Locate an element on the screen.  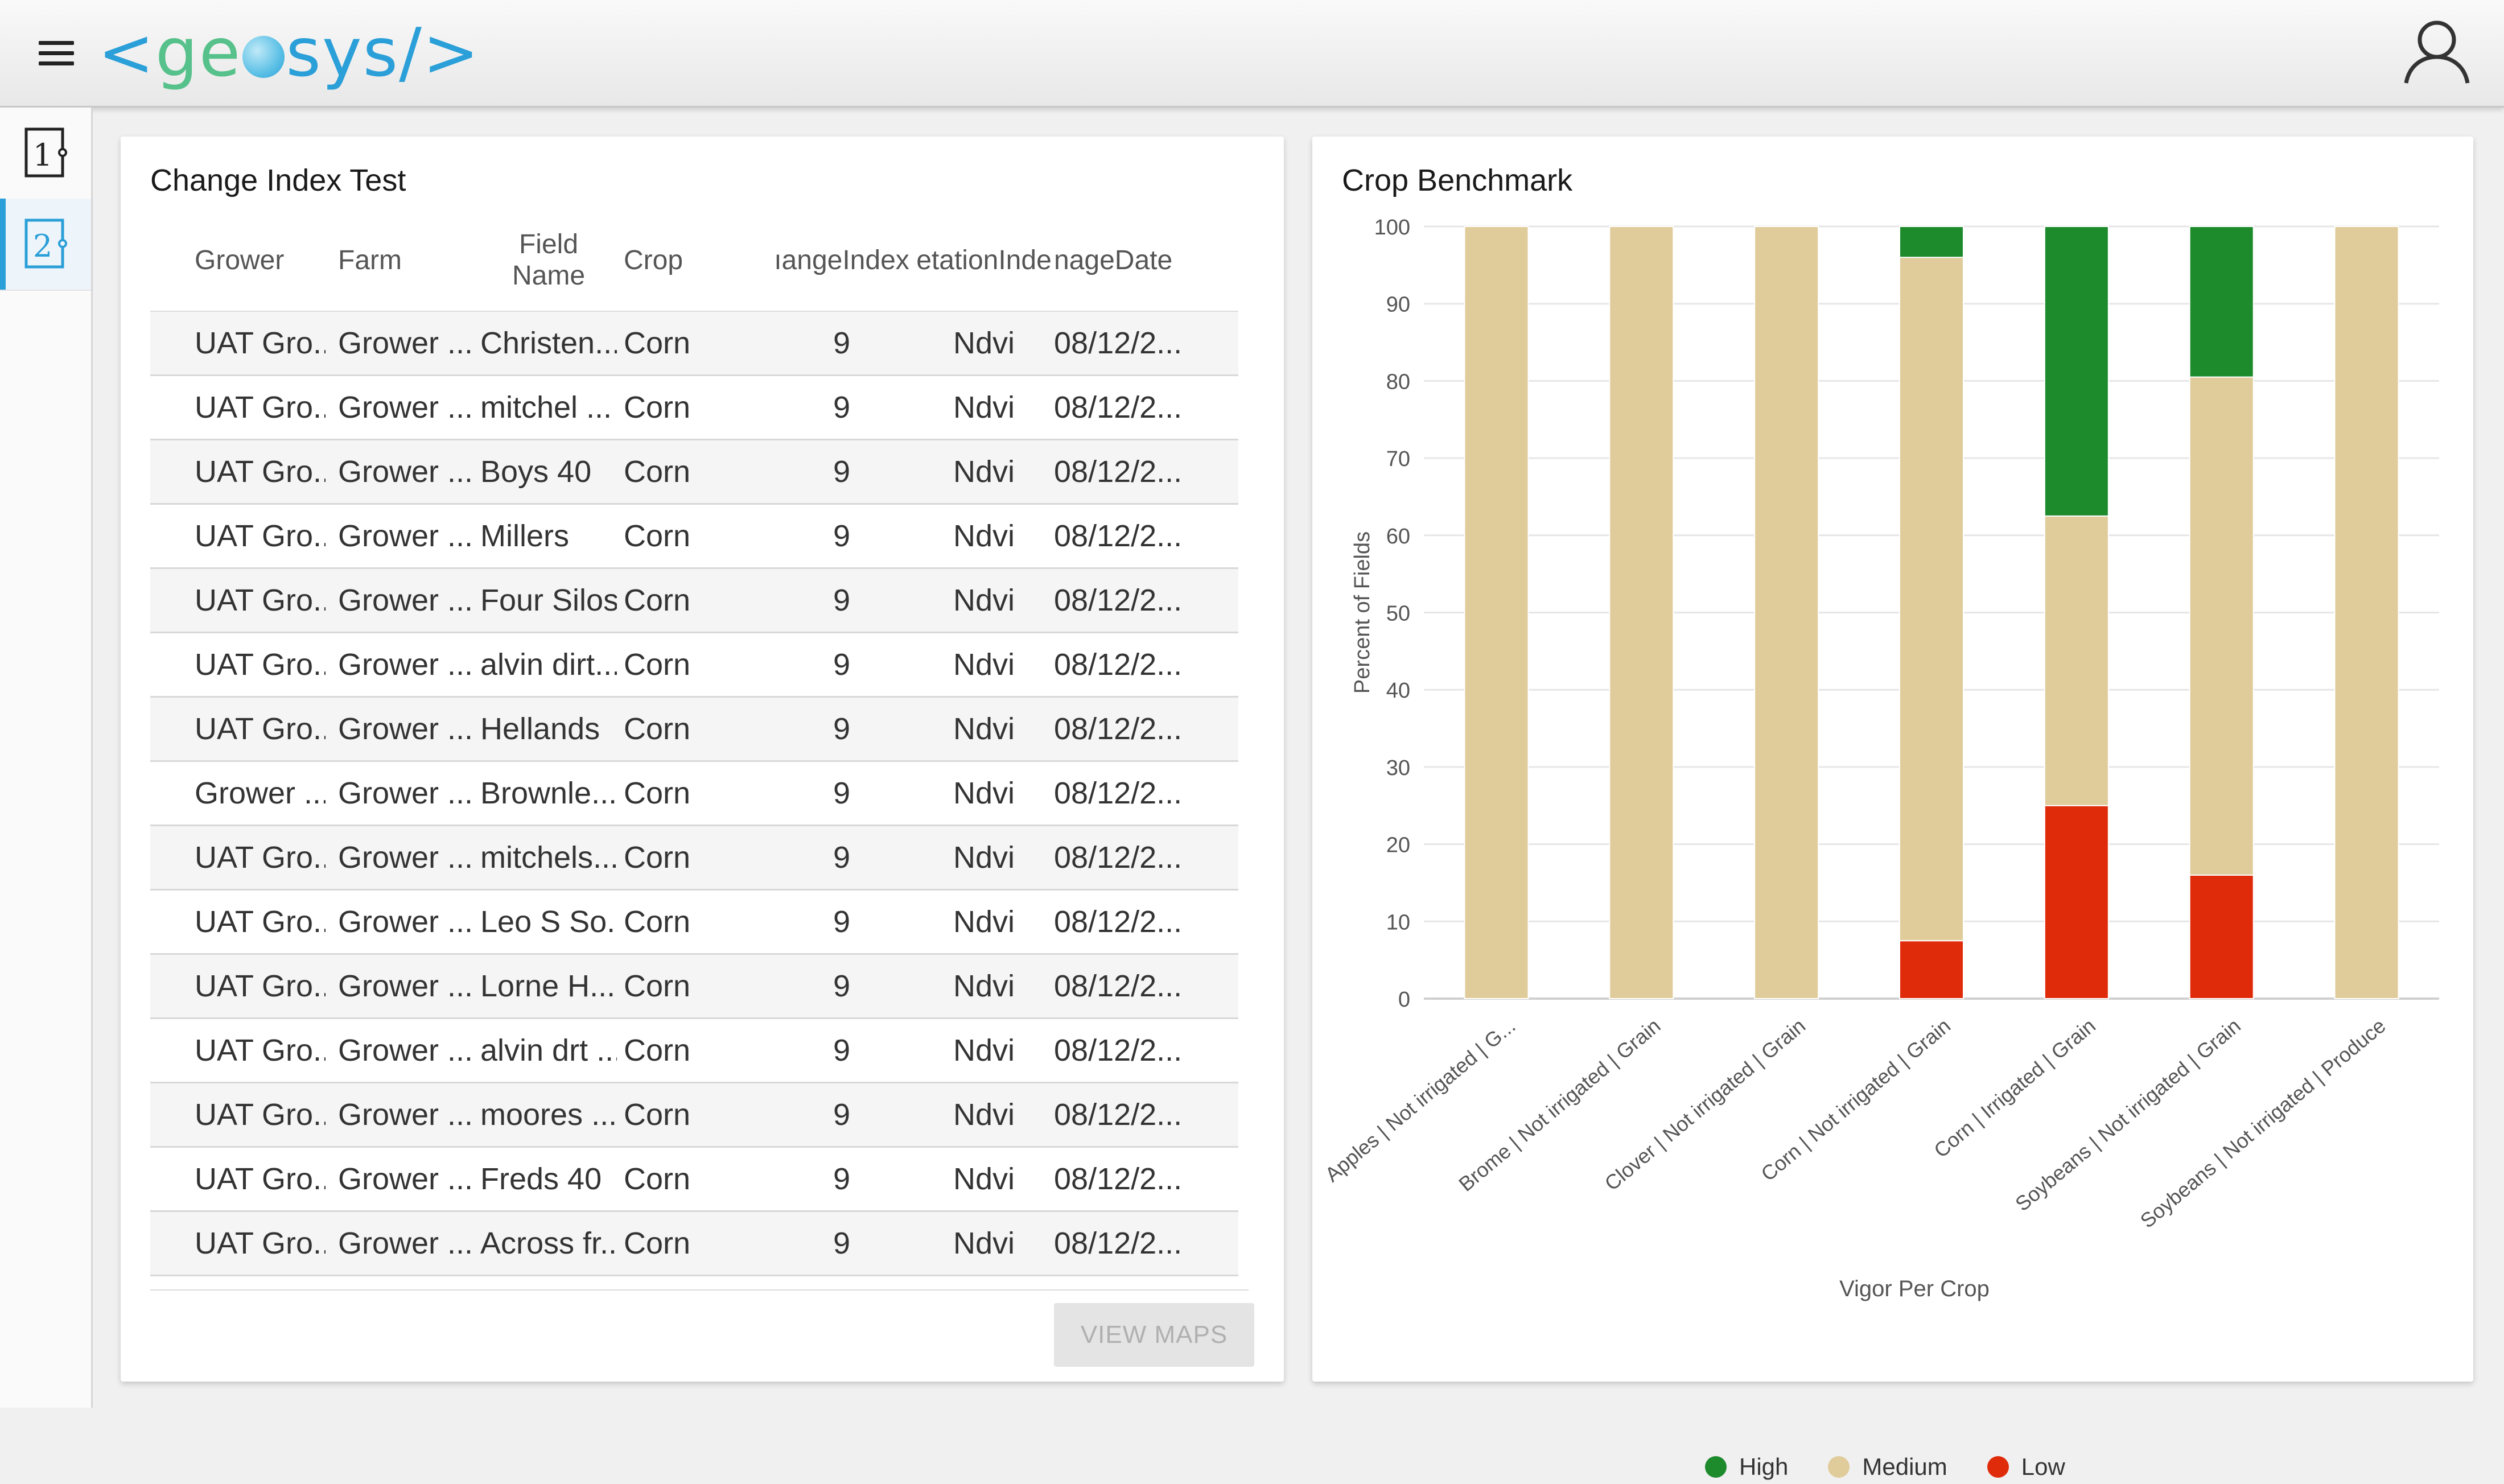
rail-item-1: 1 is located at coordinates (45, 154).